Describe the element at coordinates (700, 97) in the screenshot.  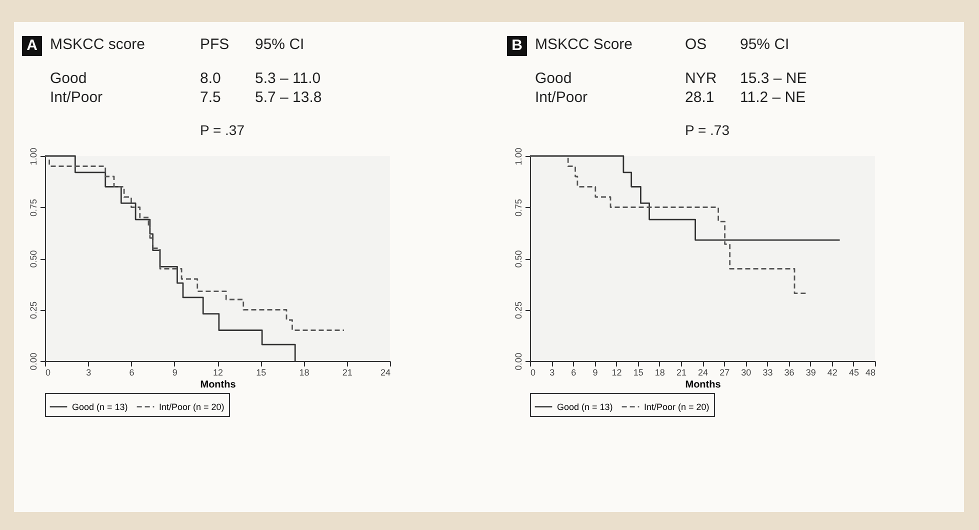
I see `text: 28.1` at that location.